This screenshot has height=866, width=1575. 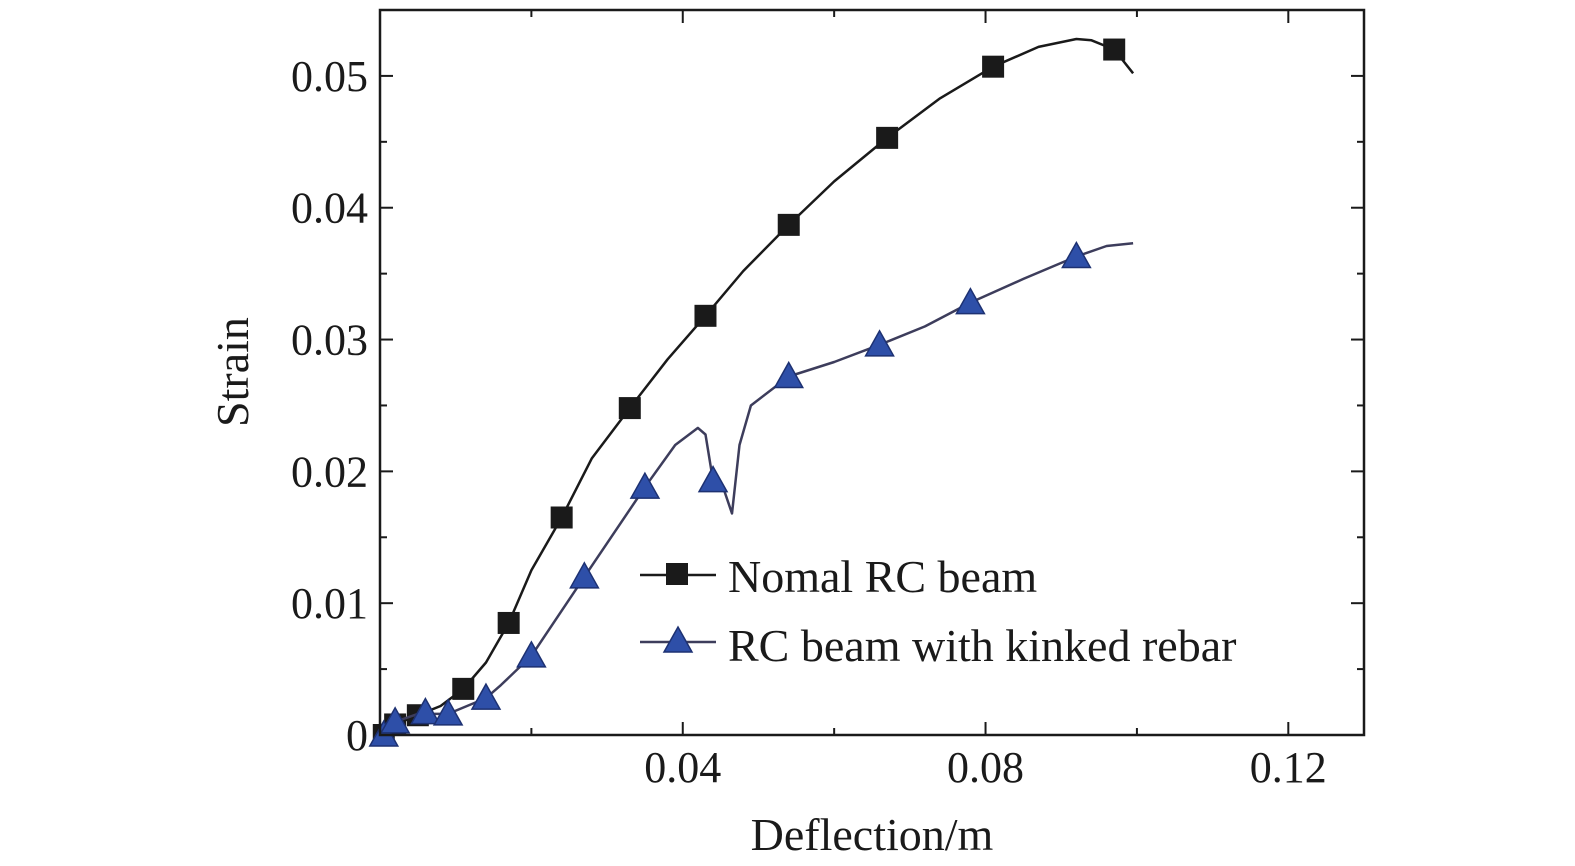 I want to click on x-tick-label: 0.08, so click(x=985, y=767).